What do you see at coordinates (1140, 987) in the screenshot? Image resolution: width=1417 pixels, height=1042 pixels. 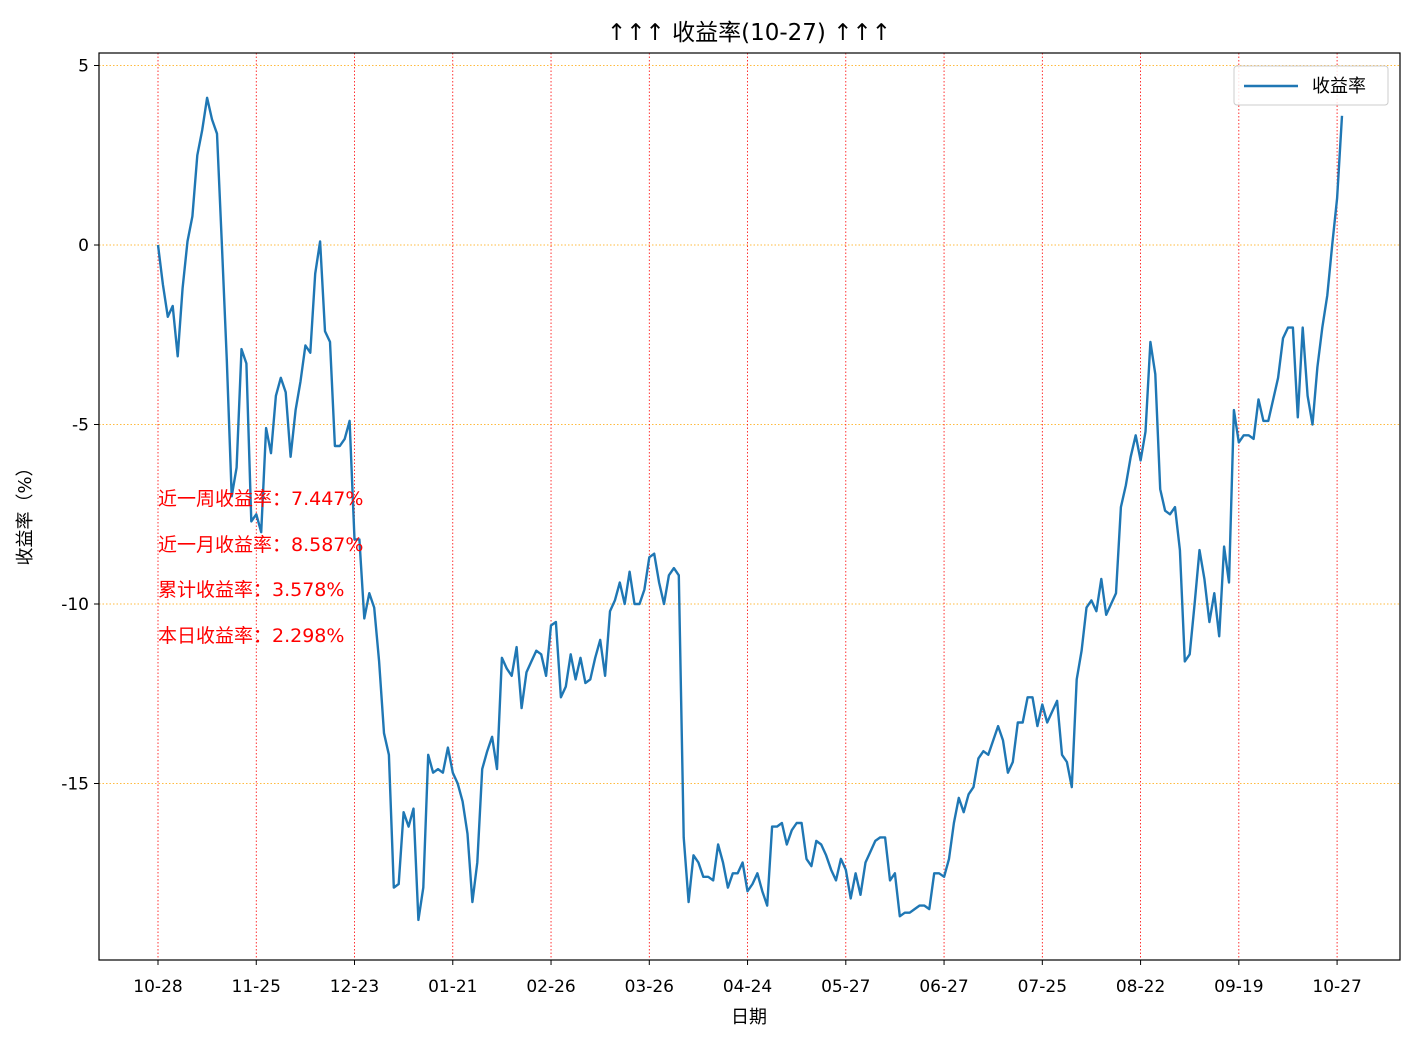 I see `x-tick-label: 08-22` at bounding box center [1140, 987].